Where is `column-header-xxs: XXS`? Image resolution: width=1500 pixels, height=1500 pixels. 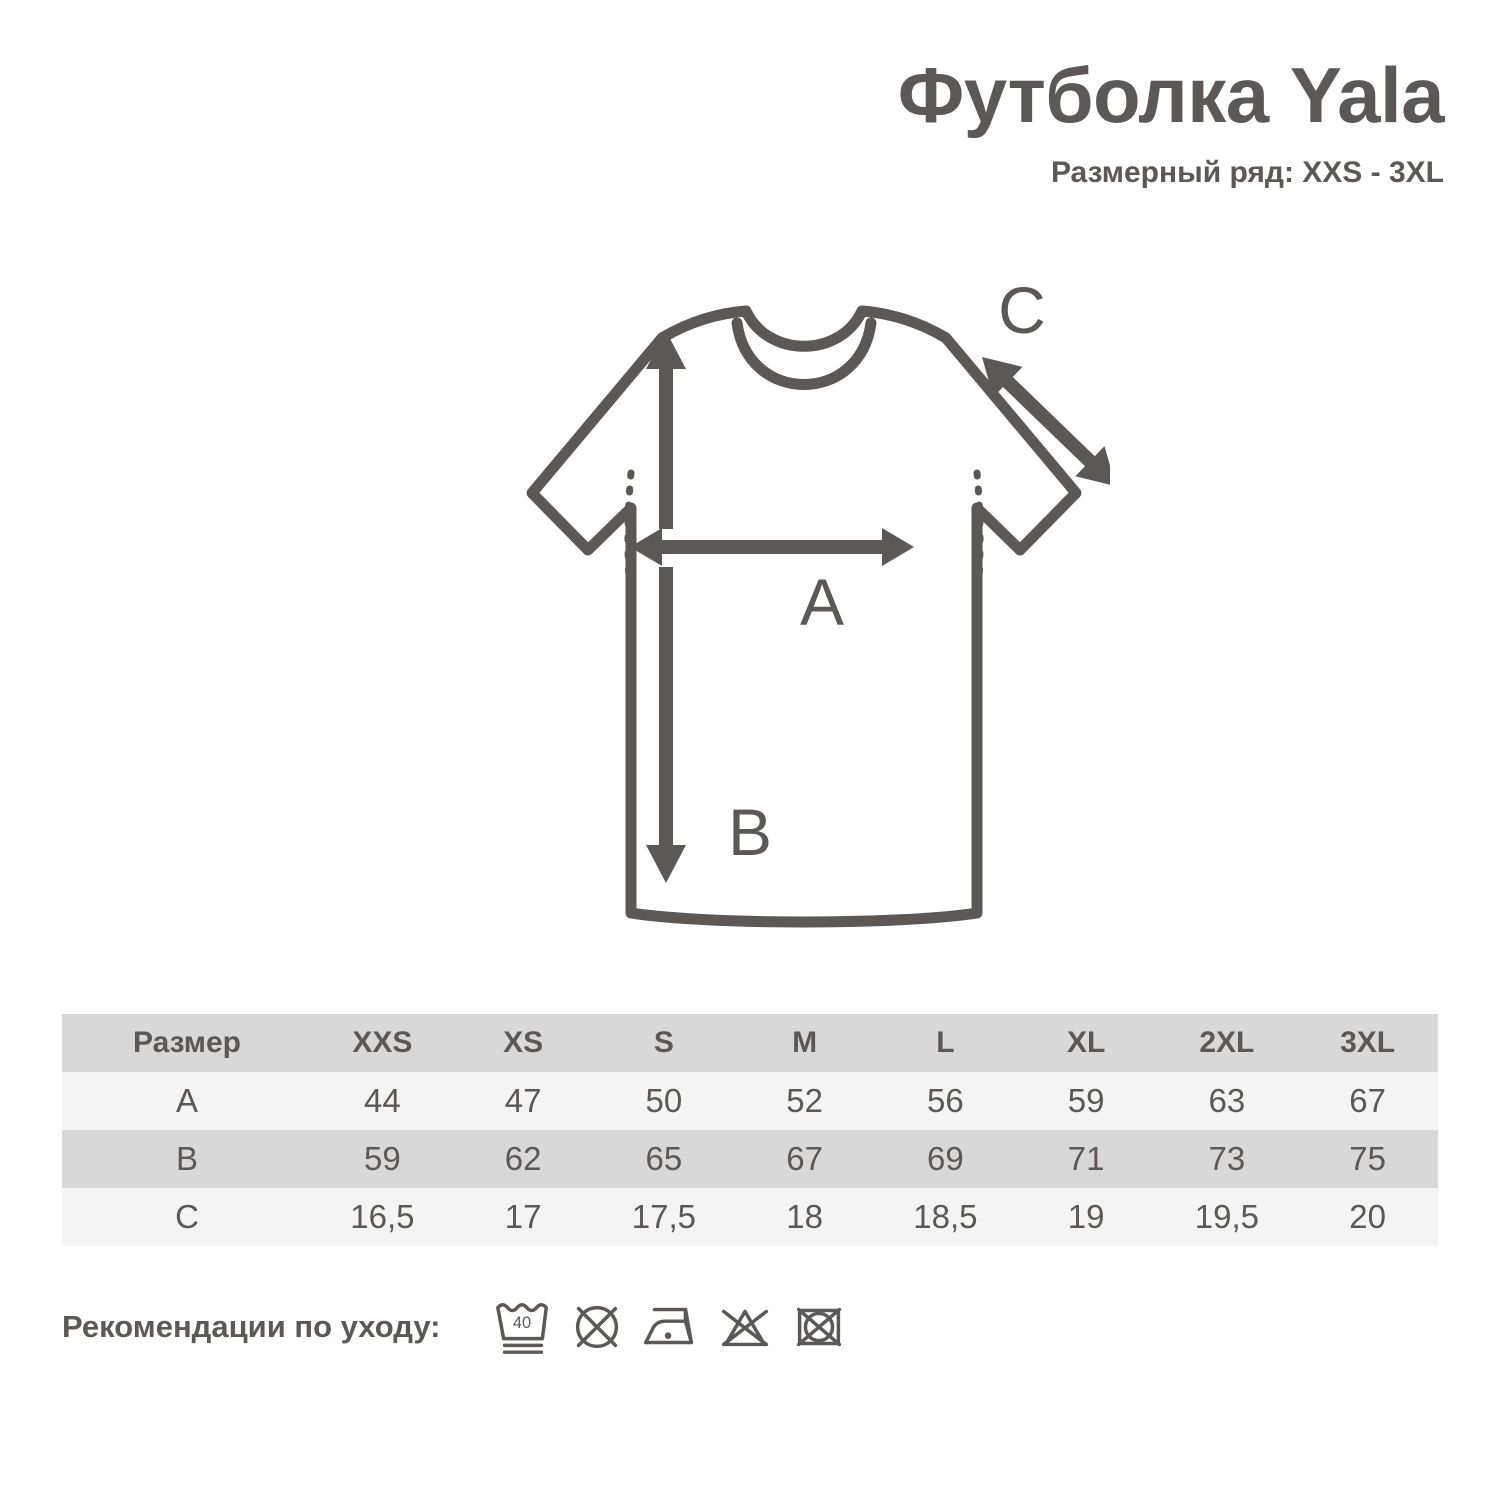 column-header-xxs: XXS is located at coordinates (382, 1042).